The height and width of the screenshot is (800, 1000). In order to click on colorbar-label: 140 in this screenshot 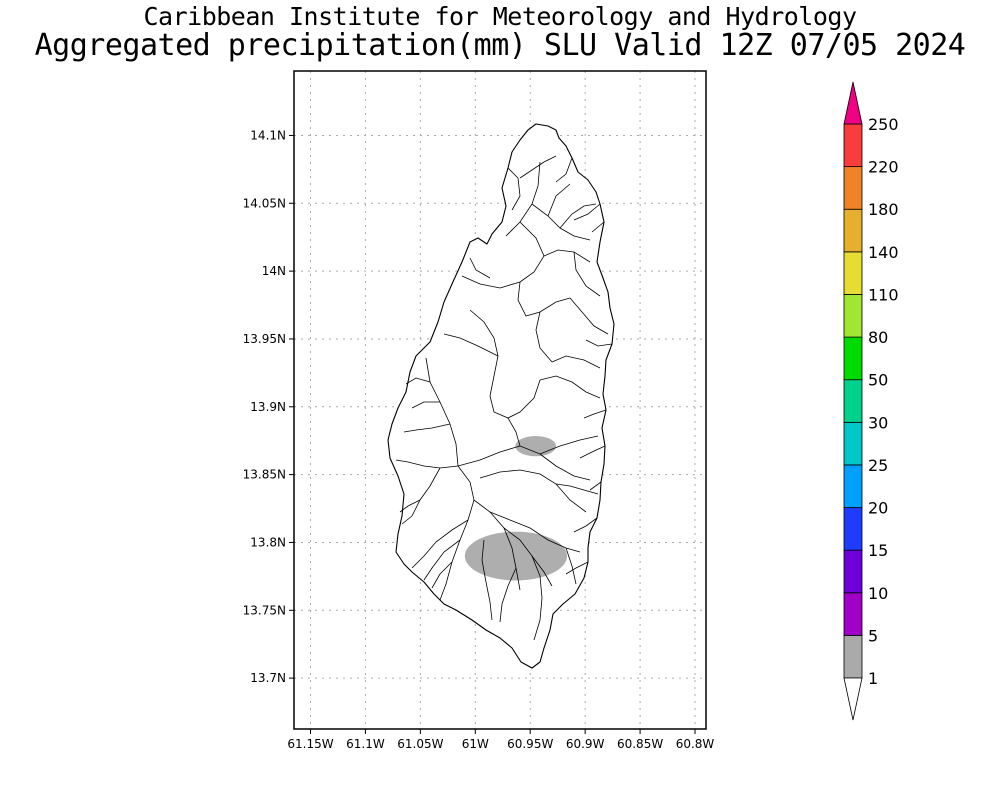, I will do `click(883, 252)`.